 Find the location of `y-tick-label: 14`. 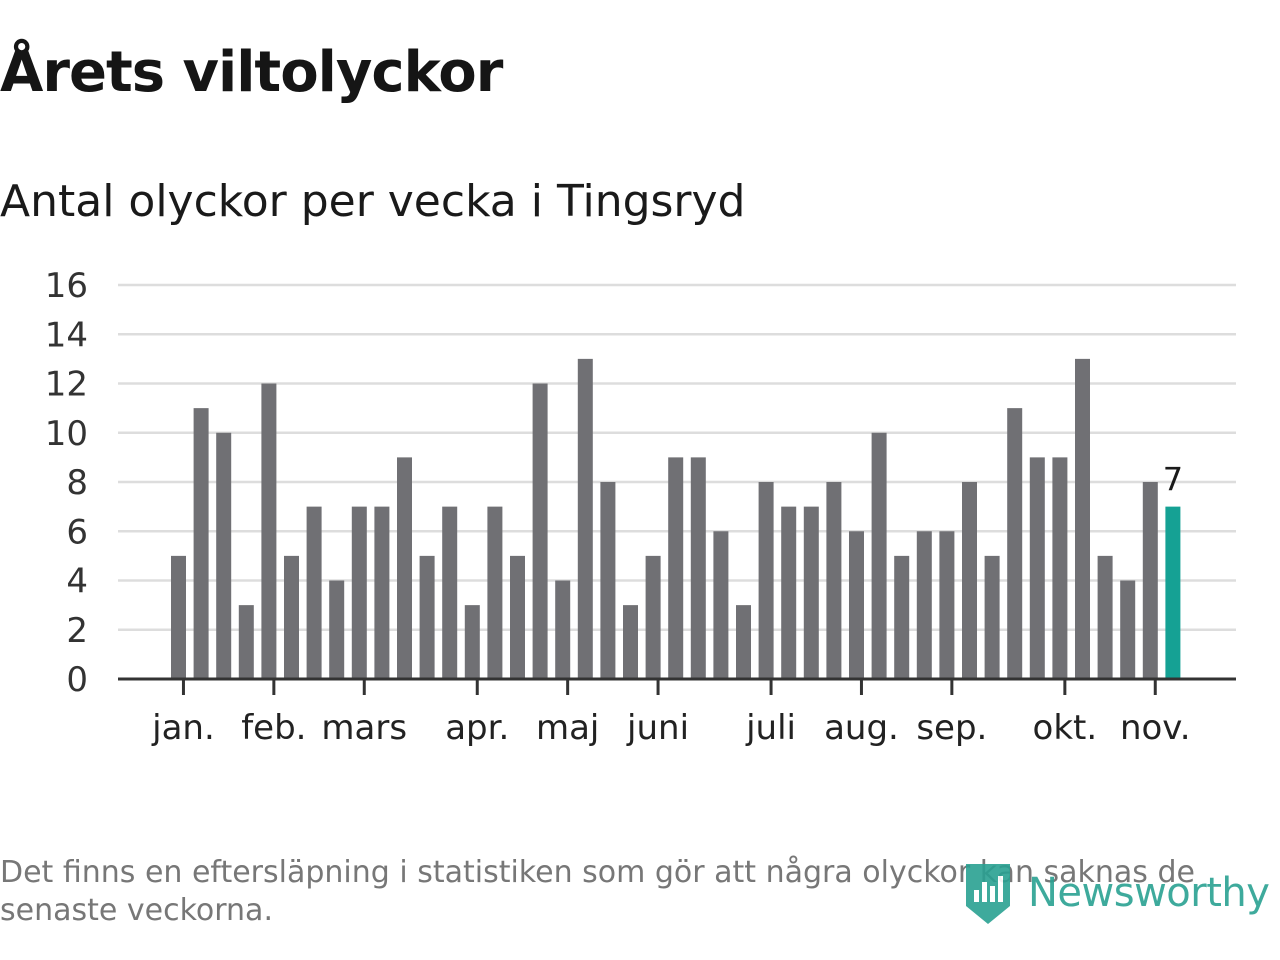

y-tick-label: 14 is located at coordinates (66, 335).